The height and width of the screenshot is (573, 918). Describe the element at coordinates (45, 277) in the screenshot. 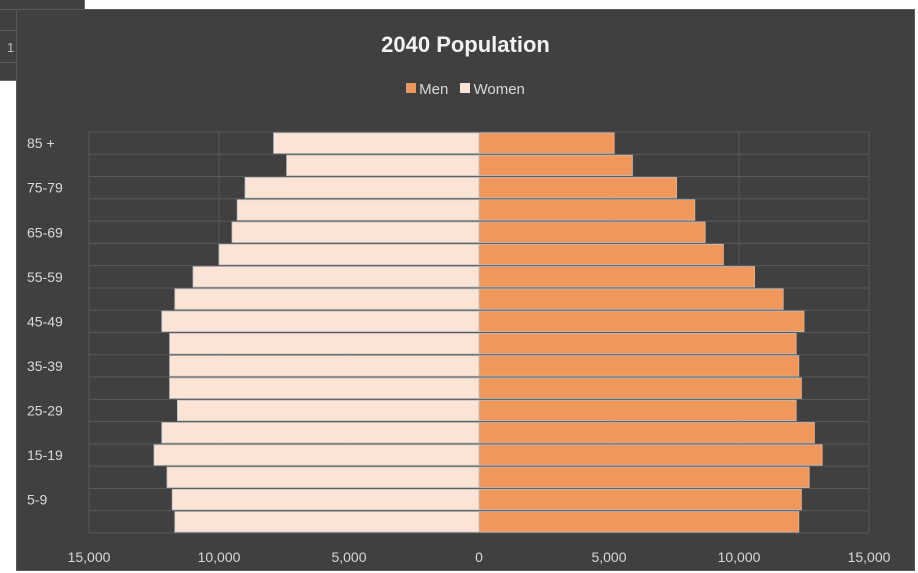

I see `y-tick-label: 55-59` at that location.